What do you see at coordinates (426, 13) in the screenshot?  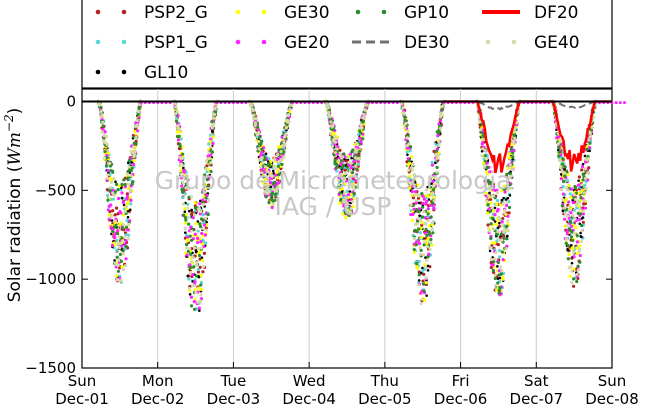 I see `legend-label: GP10` at bounding box center [426, 13].